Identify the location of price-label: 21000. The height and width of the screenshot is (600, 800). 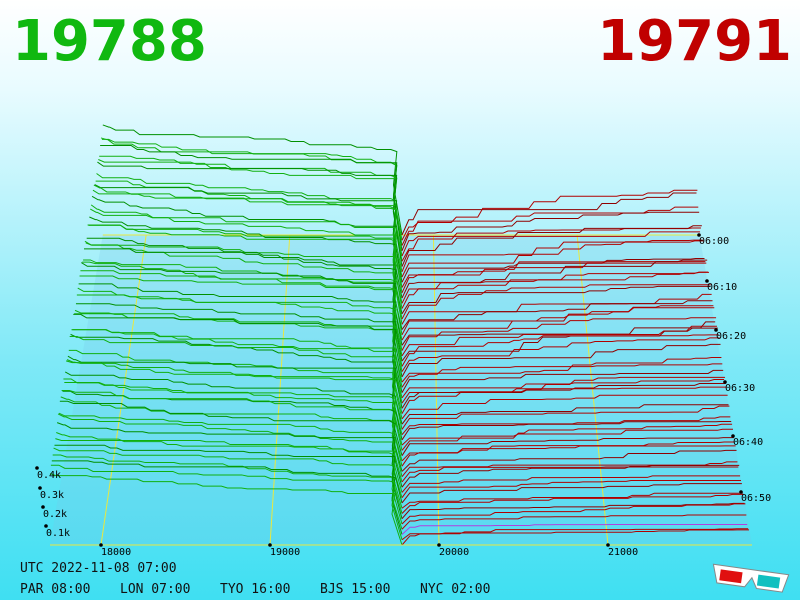
(623, 552).